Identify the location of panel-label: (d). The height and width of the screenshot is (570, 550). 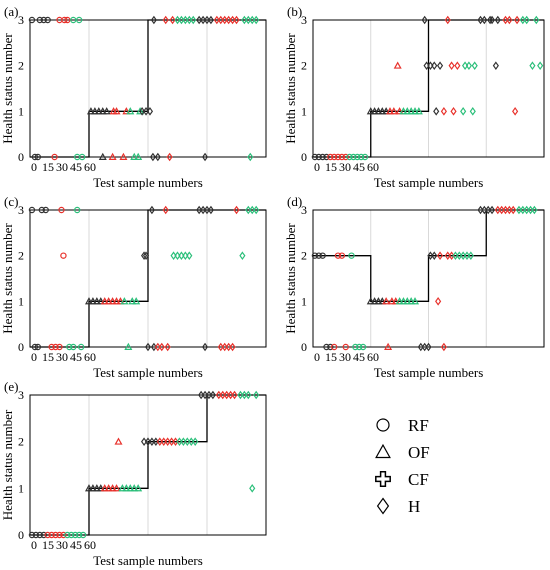
(294, 201).